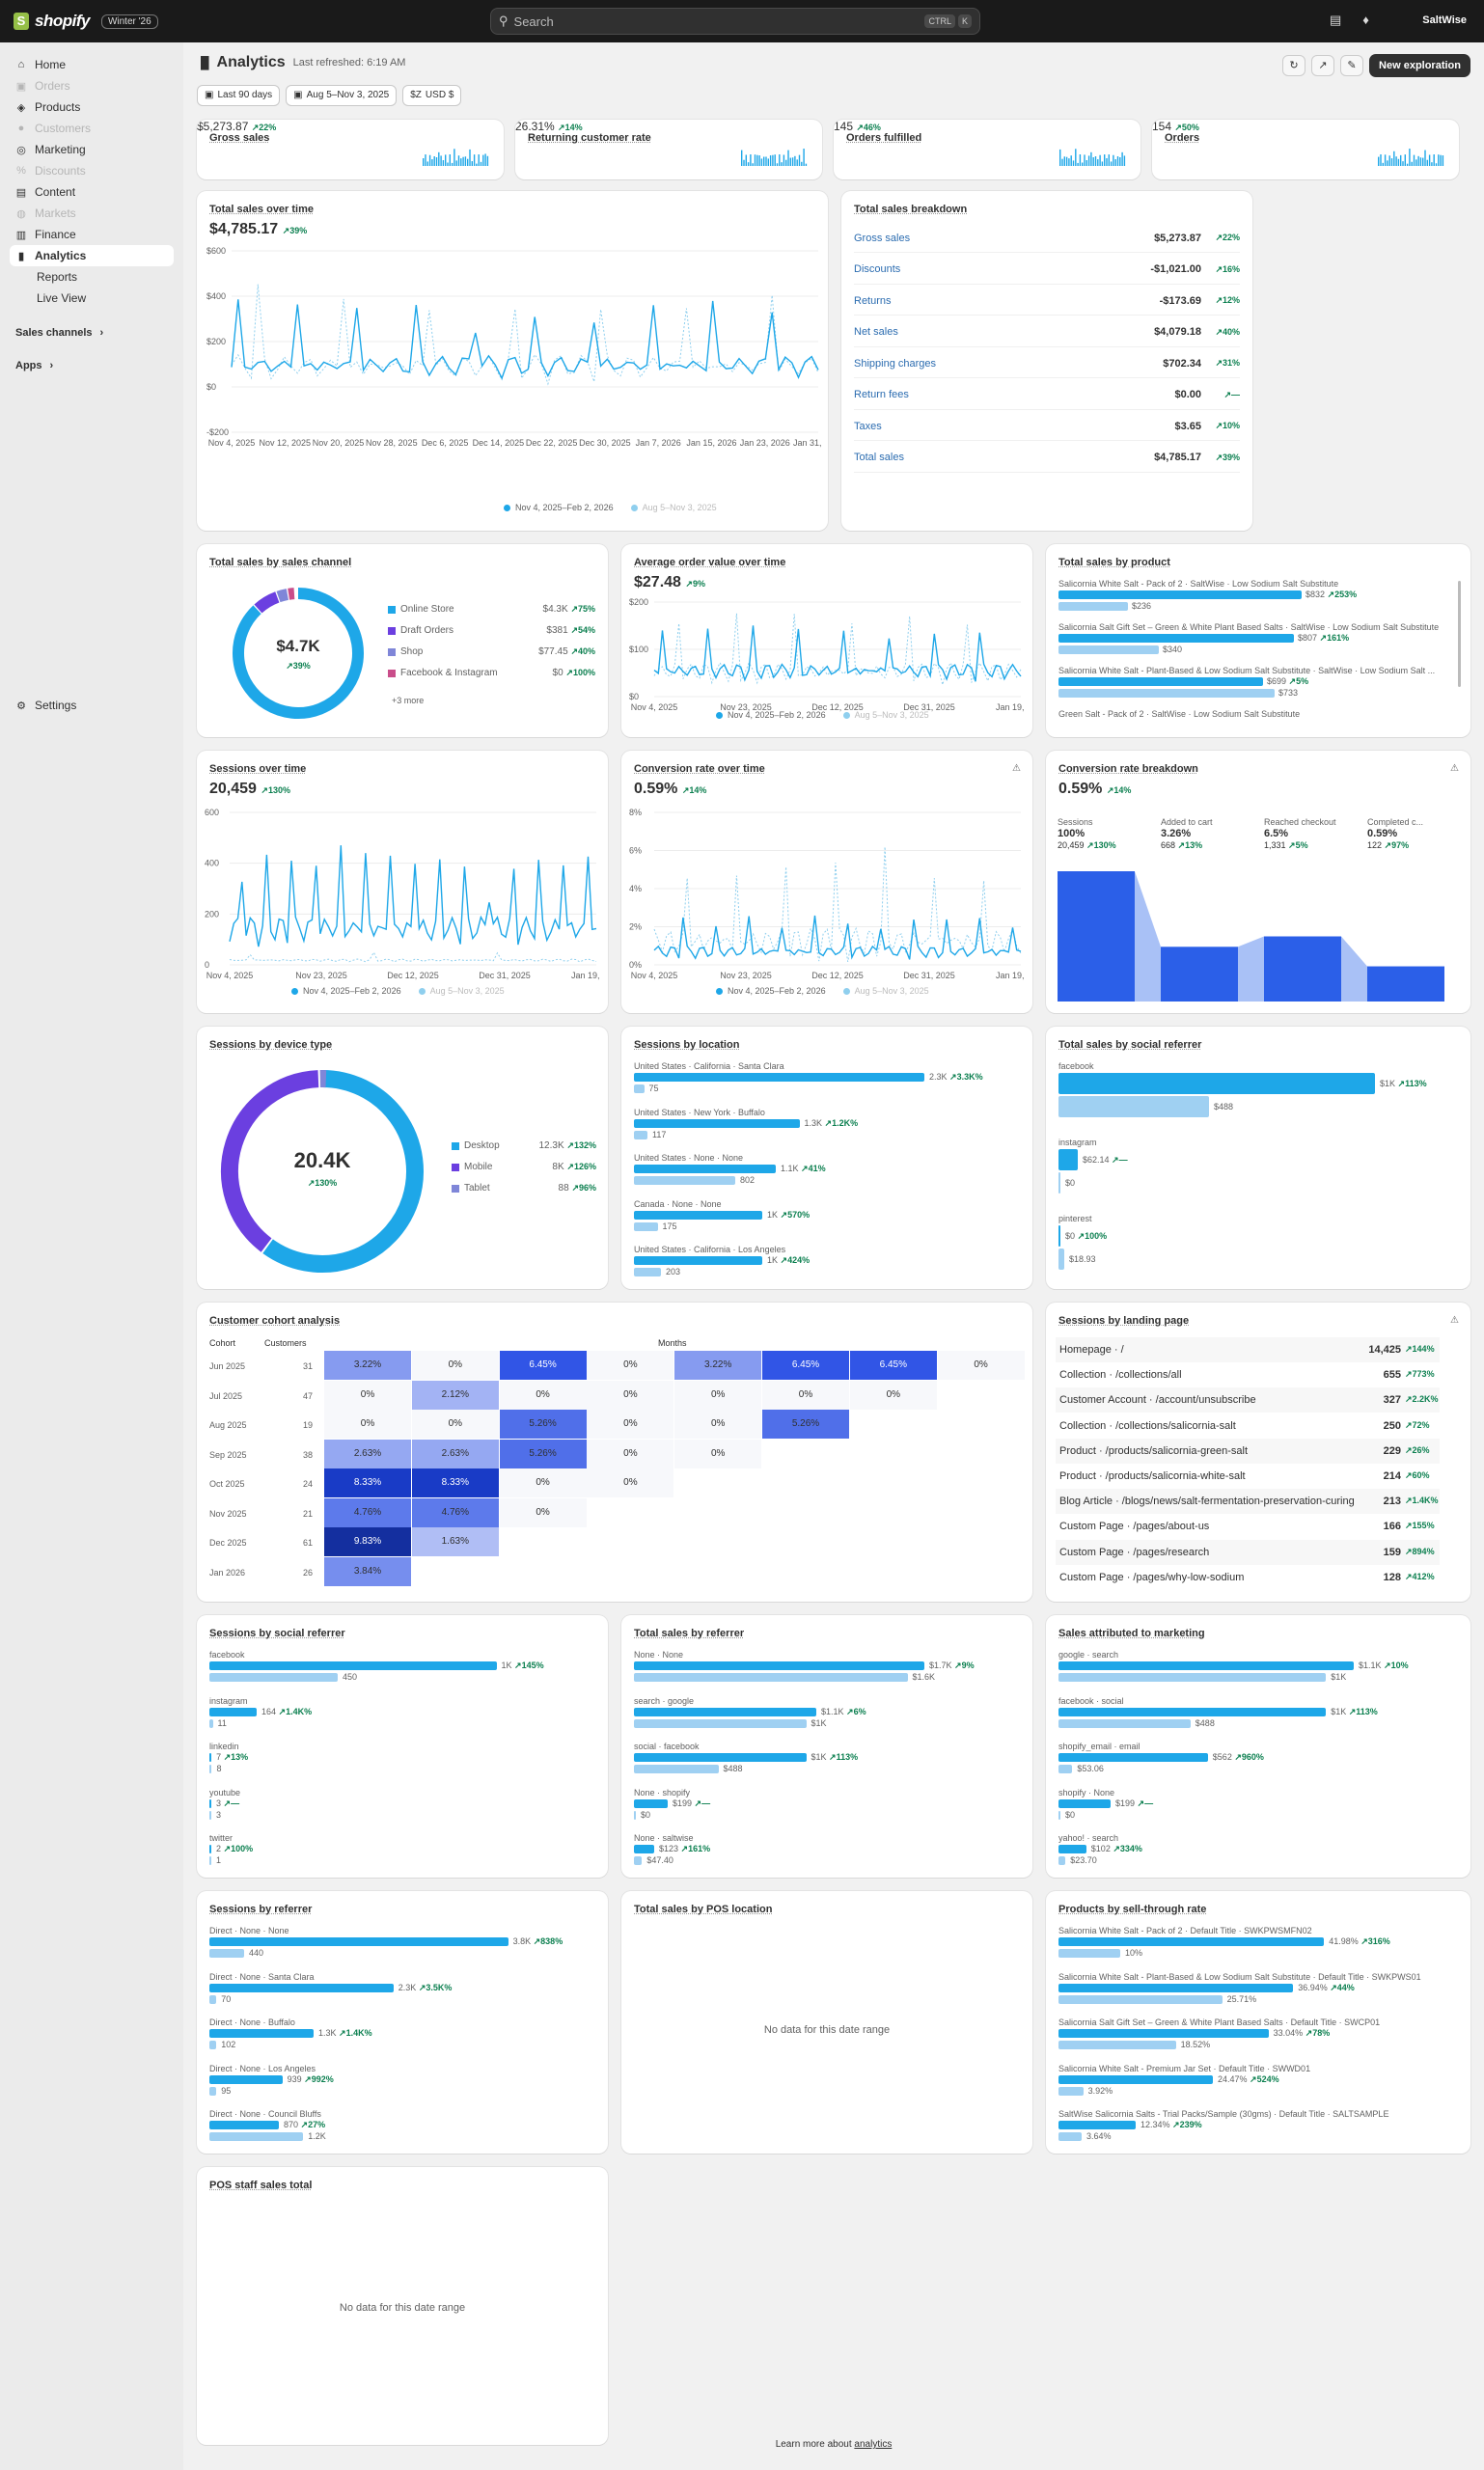  I want to click on breakdown-row: Returns -$173.69 ↗12%, so click(1047, 301).